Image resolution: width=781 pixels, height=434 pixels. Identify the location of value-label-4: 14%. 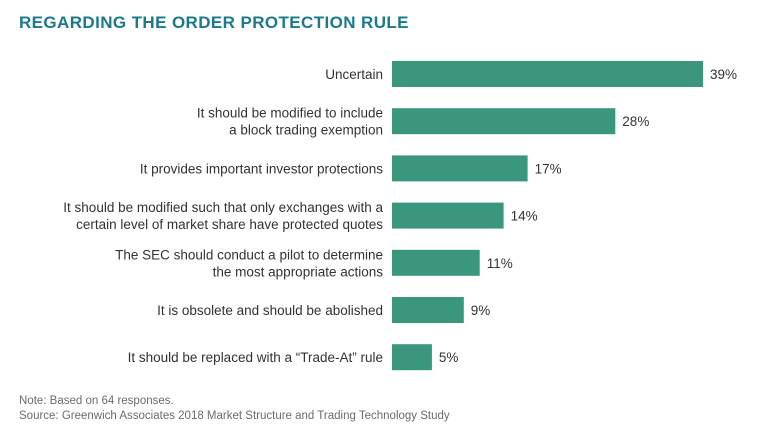
(524, 216).